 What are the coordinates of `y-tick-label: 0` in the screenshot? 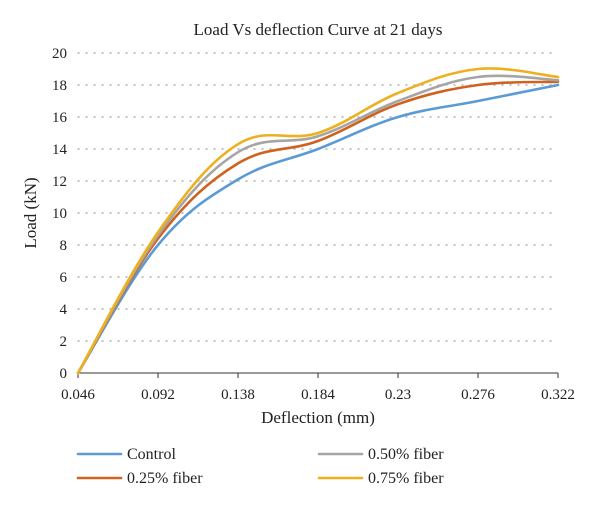 It's located at (64, 374).